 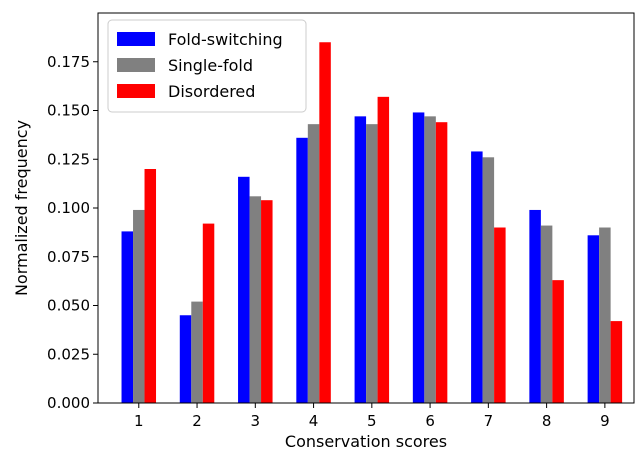 What do you see at coordinates (136, 91) in the screenshot?
I see `legend-swatch-disordered` at bounding box center [136, 91].